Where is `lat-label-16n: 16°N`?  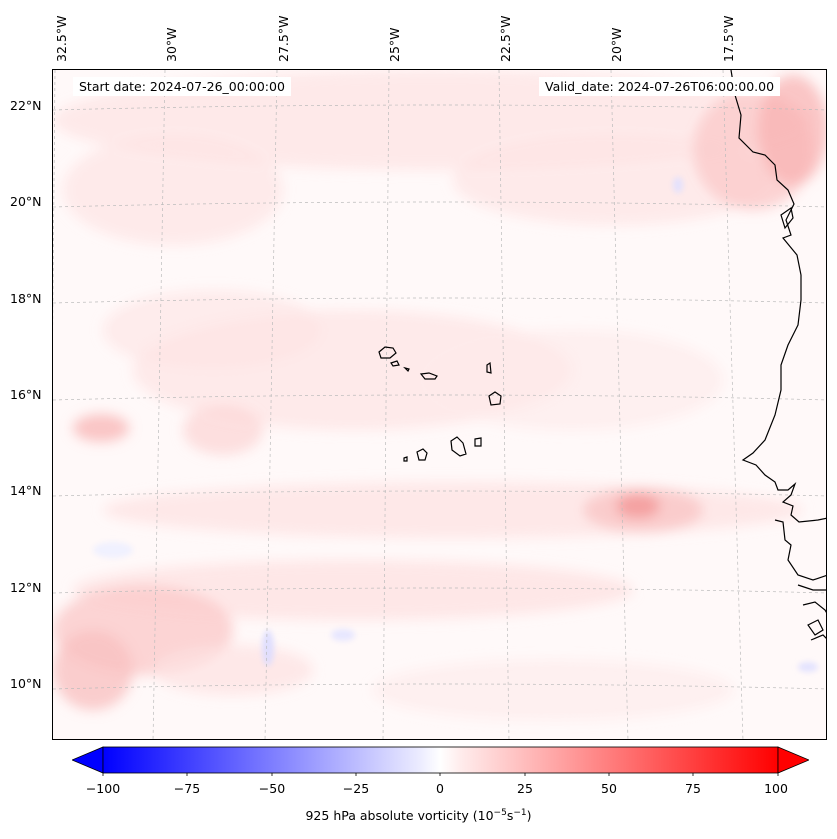 lat-label-16n: 16°N is located at coordinates (26, 394).